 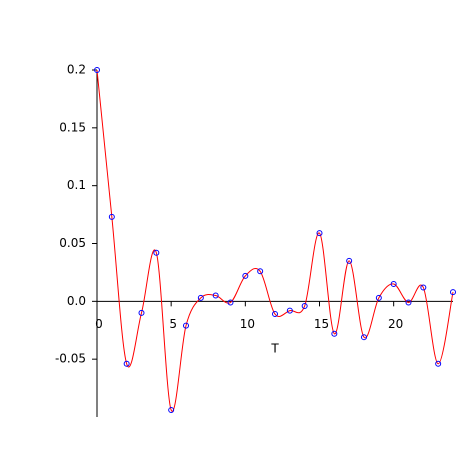 What do you see at coordinates (321, 324) in the screenshot?
I see `x-tick-label: 15` at bounding box center [321, 324].